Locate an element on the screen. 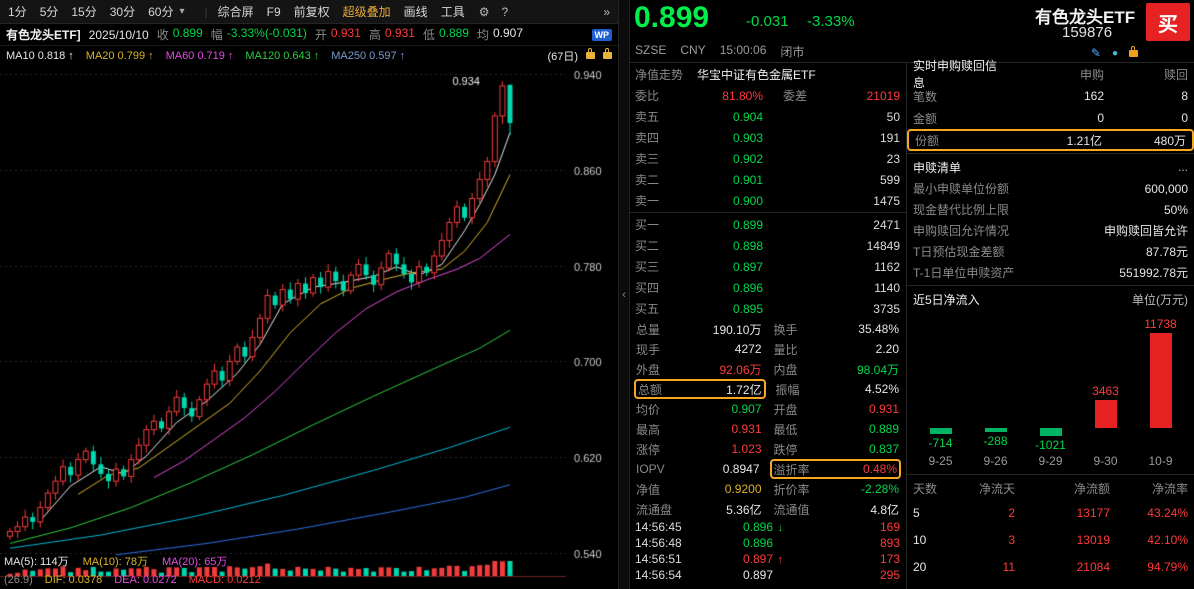 The height and width of the screenshot is (589, 1194). ohlc-field: 开 0.931 is located at coordinates (337, 34).